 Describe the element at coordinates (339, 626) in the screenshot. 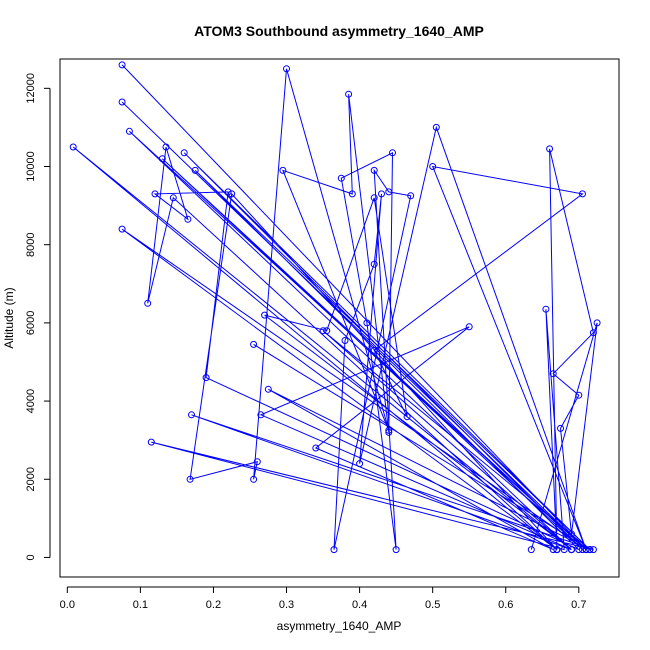

I see `x-axis-label: asymmetry_1640_AMP` at that location.